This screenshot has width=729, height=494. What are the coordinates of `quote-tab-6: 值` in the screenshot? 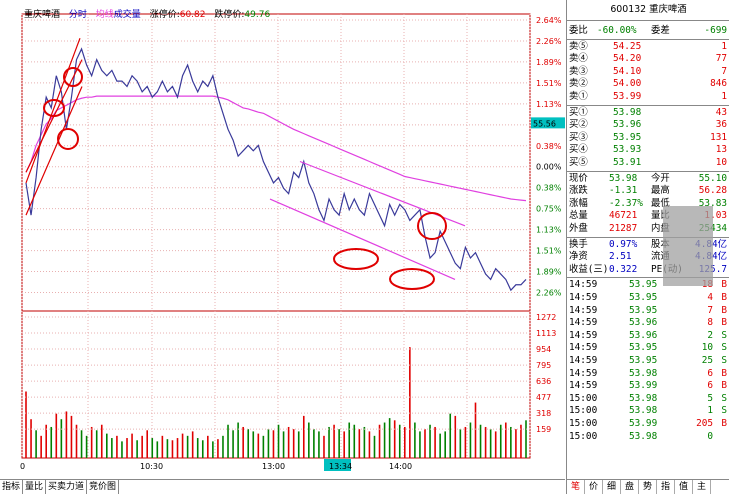 It's located at (684, 487).